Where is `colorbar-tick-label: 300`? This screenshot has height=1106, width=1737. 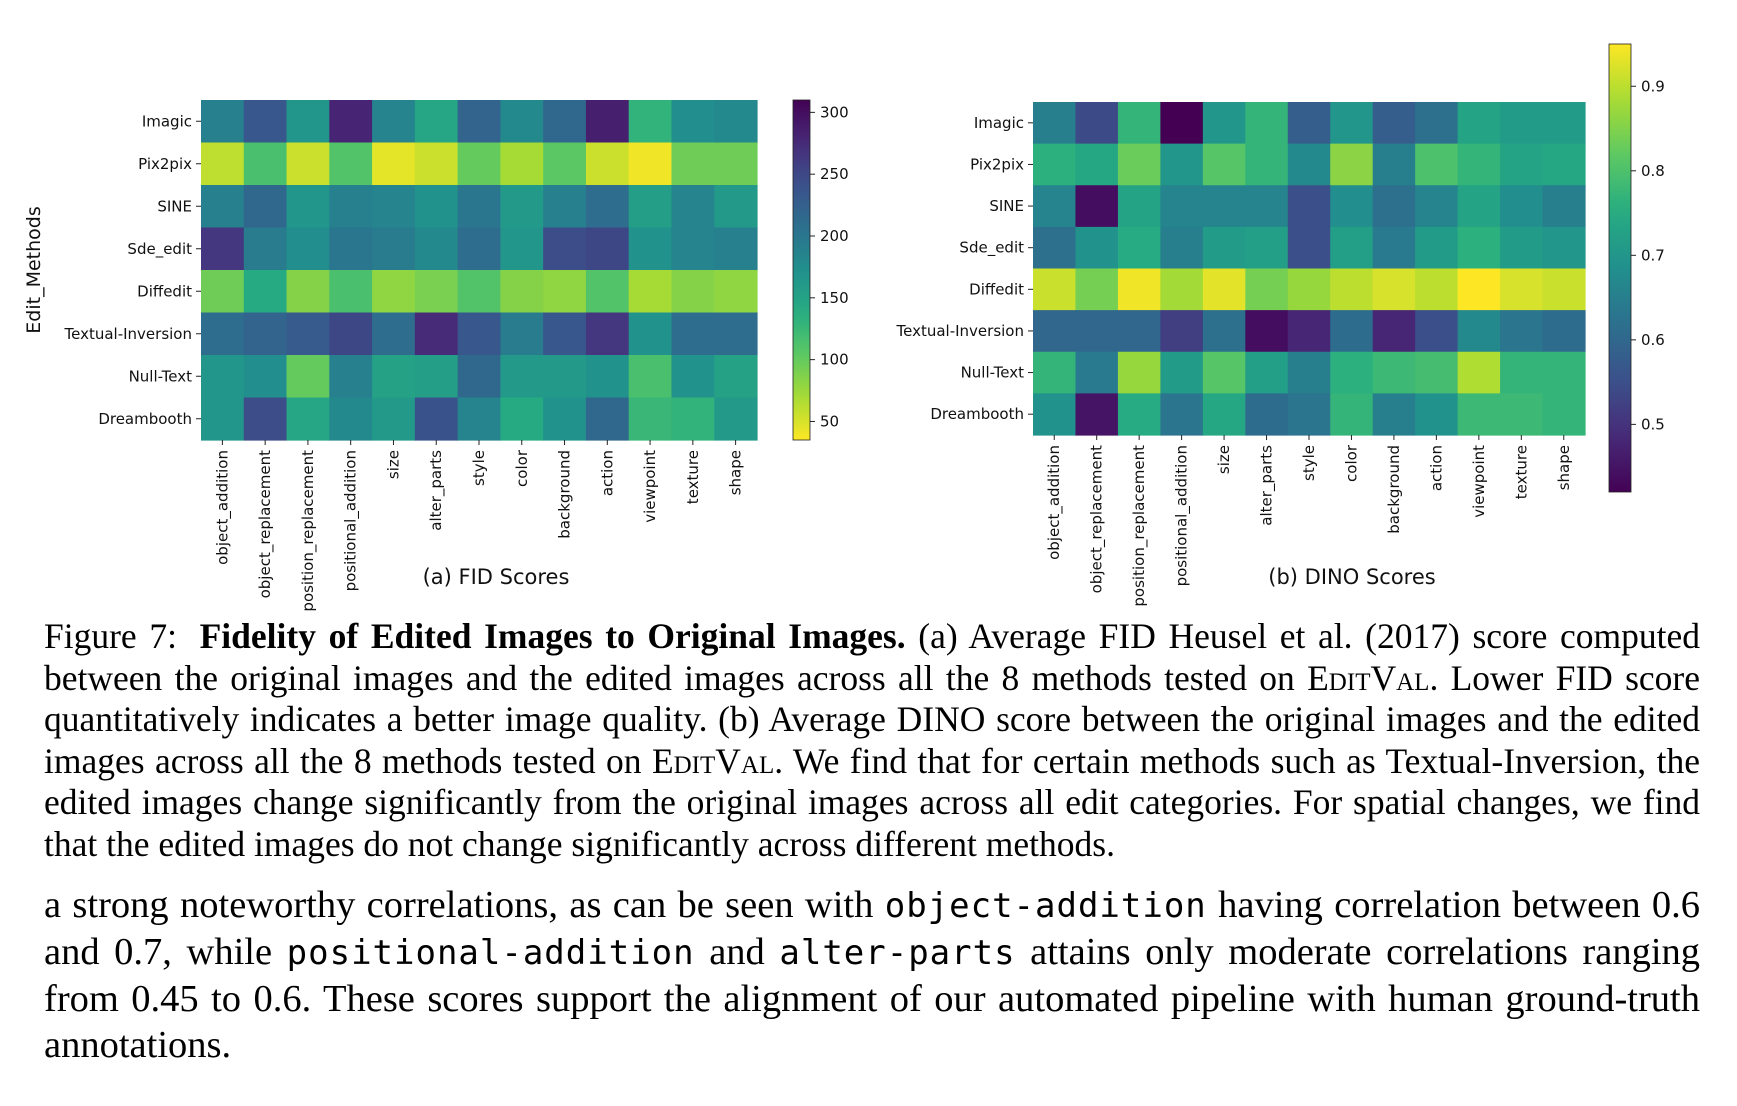
colorbar-tick-label: 300 is located at coordinates (834, 112).